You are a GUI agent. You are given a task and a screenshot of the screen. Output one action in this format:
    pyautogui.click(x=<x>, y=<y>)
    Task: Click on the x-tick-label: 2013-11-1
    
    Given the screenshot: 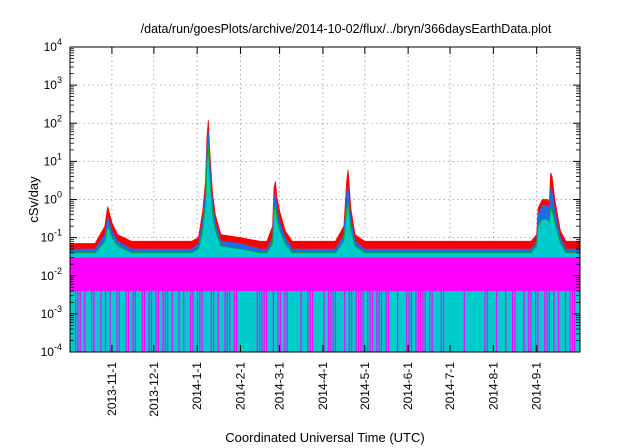 What is the action you would take?
    pyautogui.click(x=112, y=389)
    